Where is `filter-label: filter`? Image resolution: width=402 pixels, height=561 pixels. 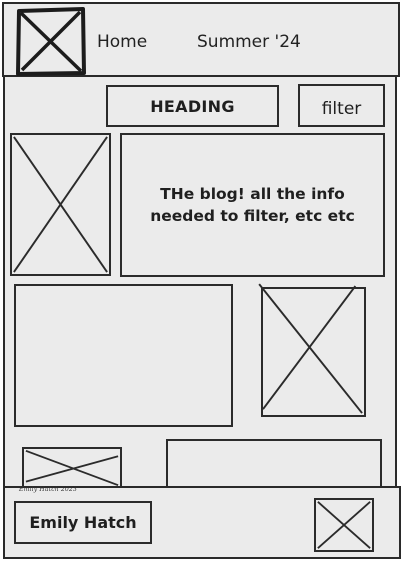 filter-label: filter is located at coordinates (341, 108).